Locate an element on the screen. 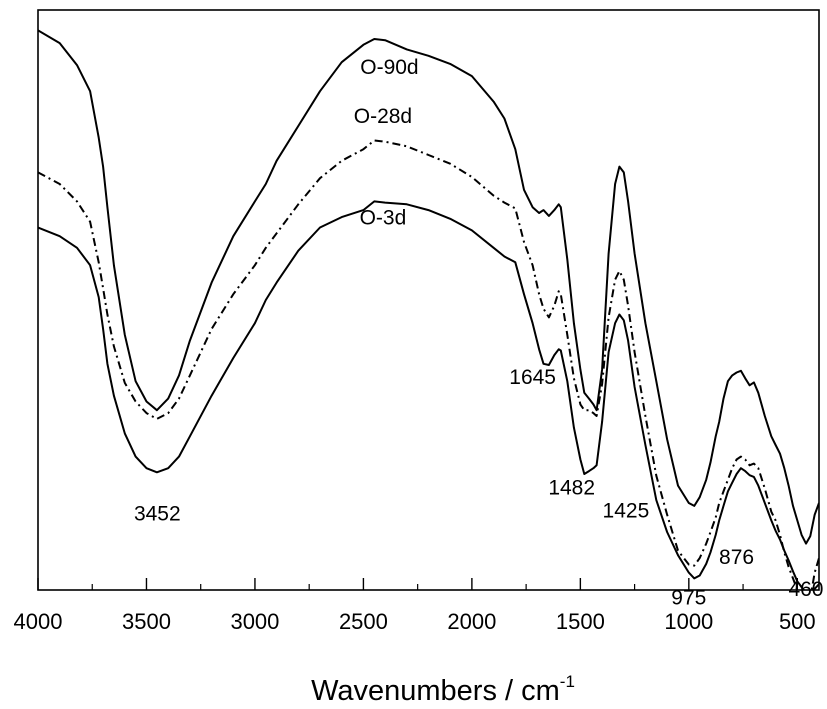 The height and width of the screenshot is (709, 827). annotation-label: 1645 is located at coordinates (532, 377).